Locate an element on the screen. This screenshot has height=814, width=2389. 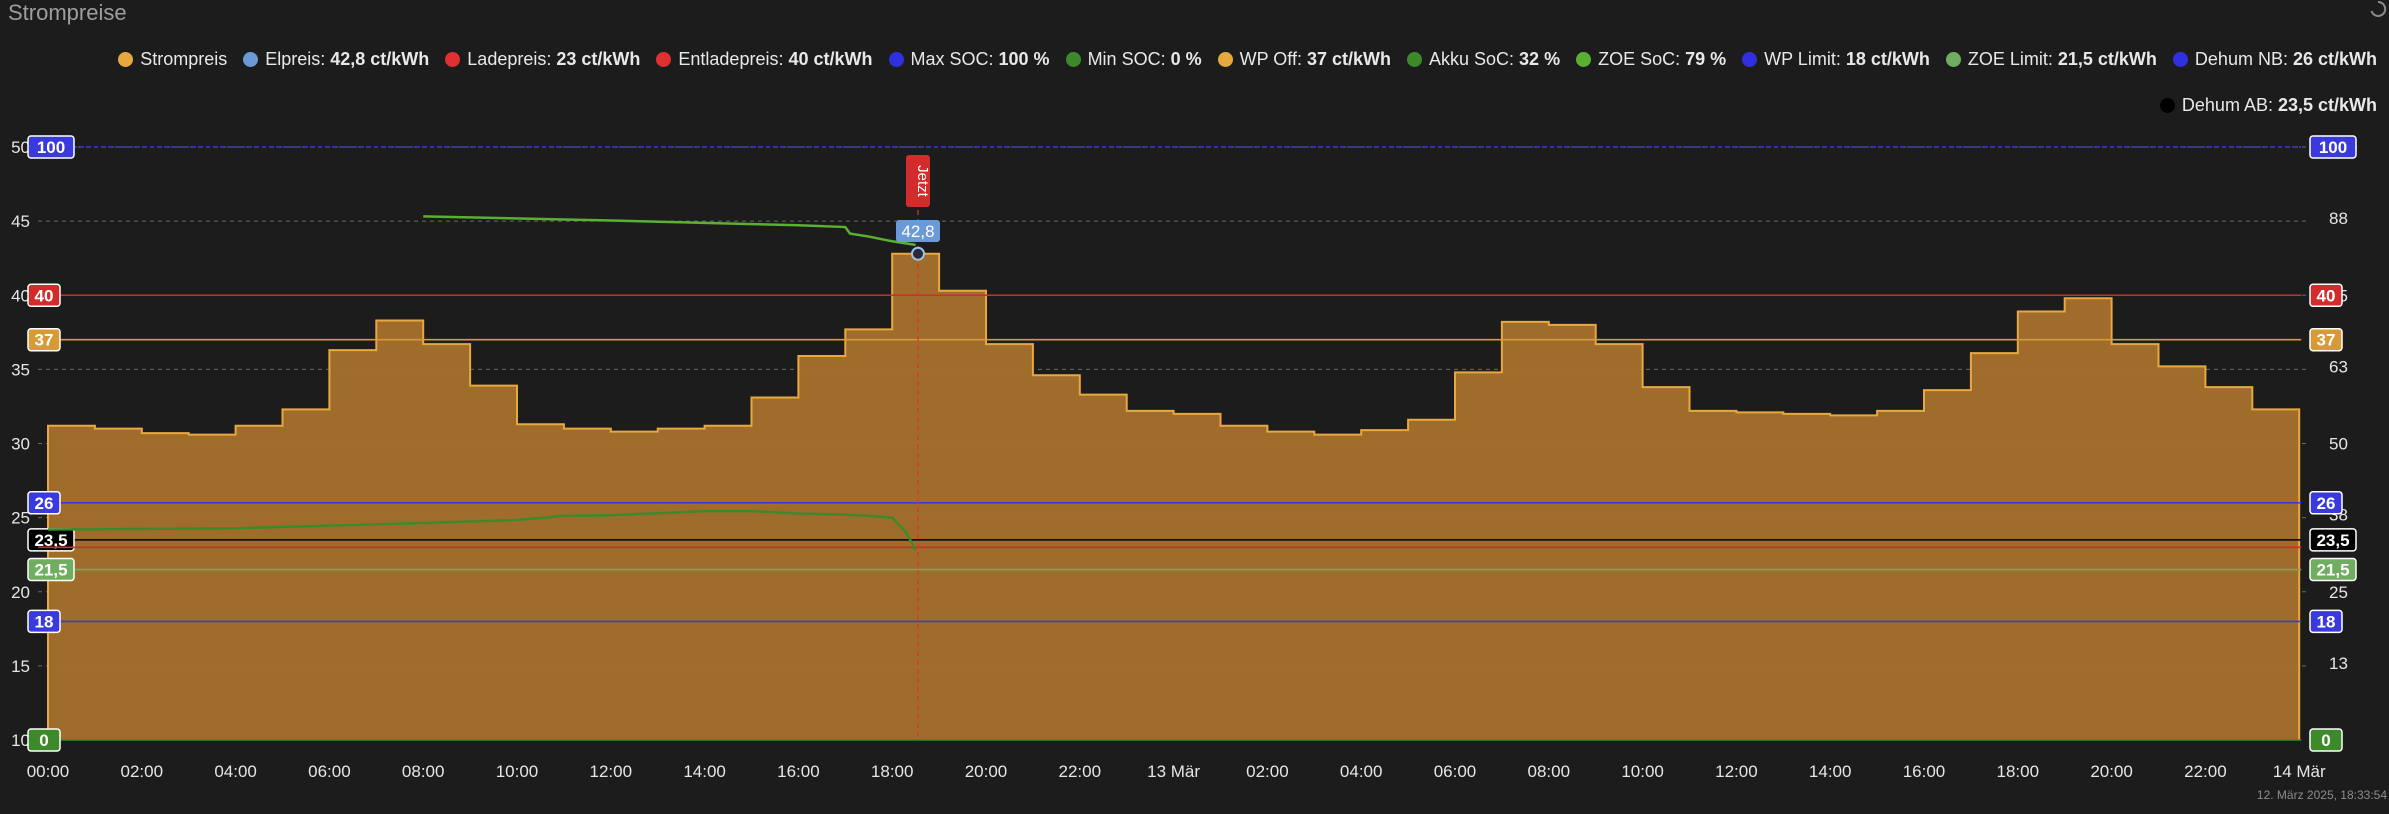
tag-label: 21,5 is located at coordinates (50, 570).